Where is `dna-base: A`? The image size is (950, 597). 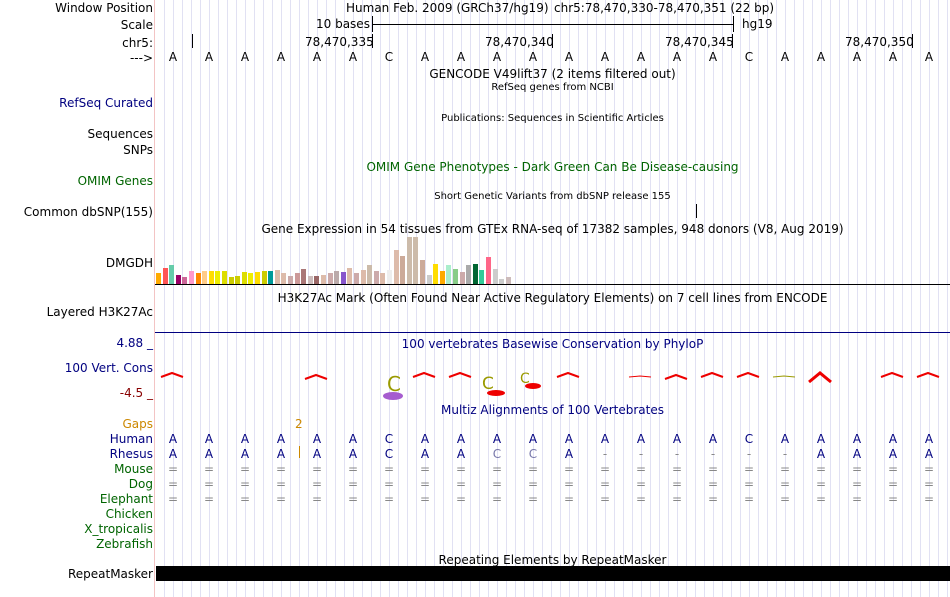
dna-base: A is located at coordinates (353, 57).